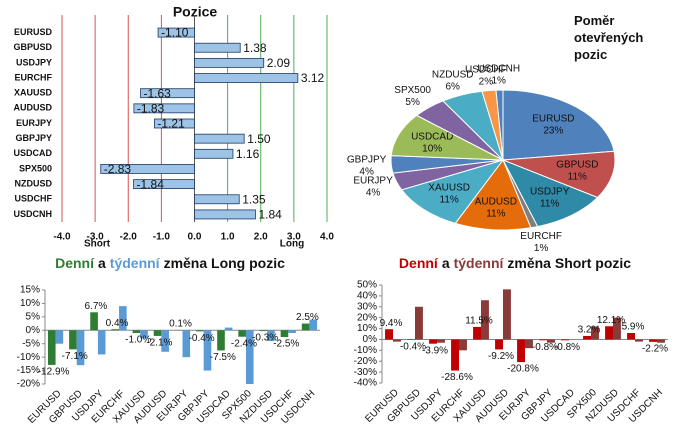 This screenshot has height=435, width=680. What do you see at coordinates (151, 109) in the screenshot?
I see `value-label: -1.83` at bounding box center [151, 109].